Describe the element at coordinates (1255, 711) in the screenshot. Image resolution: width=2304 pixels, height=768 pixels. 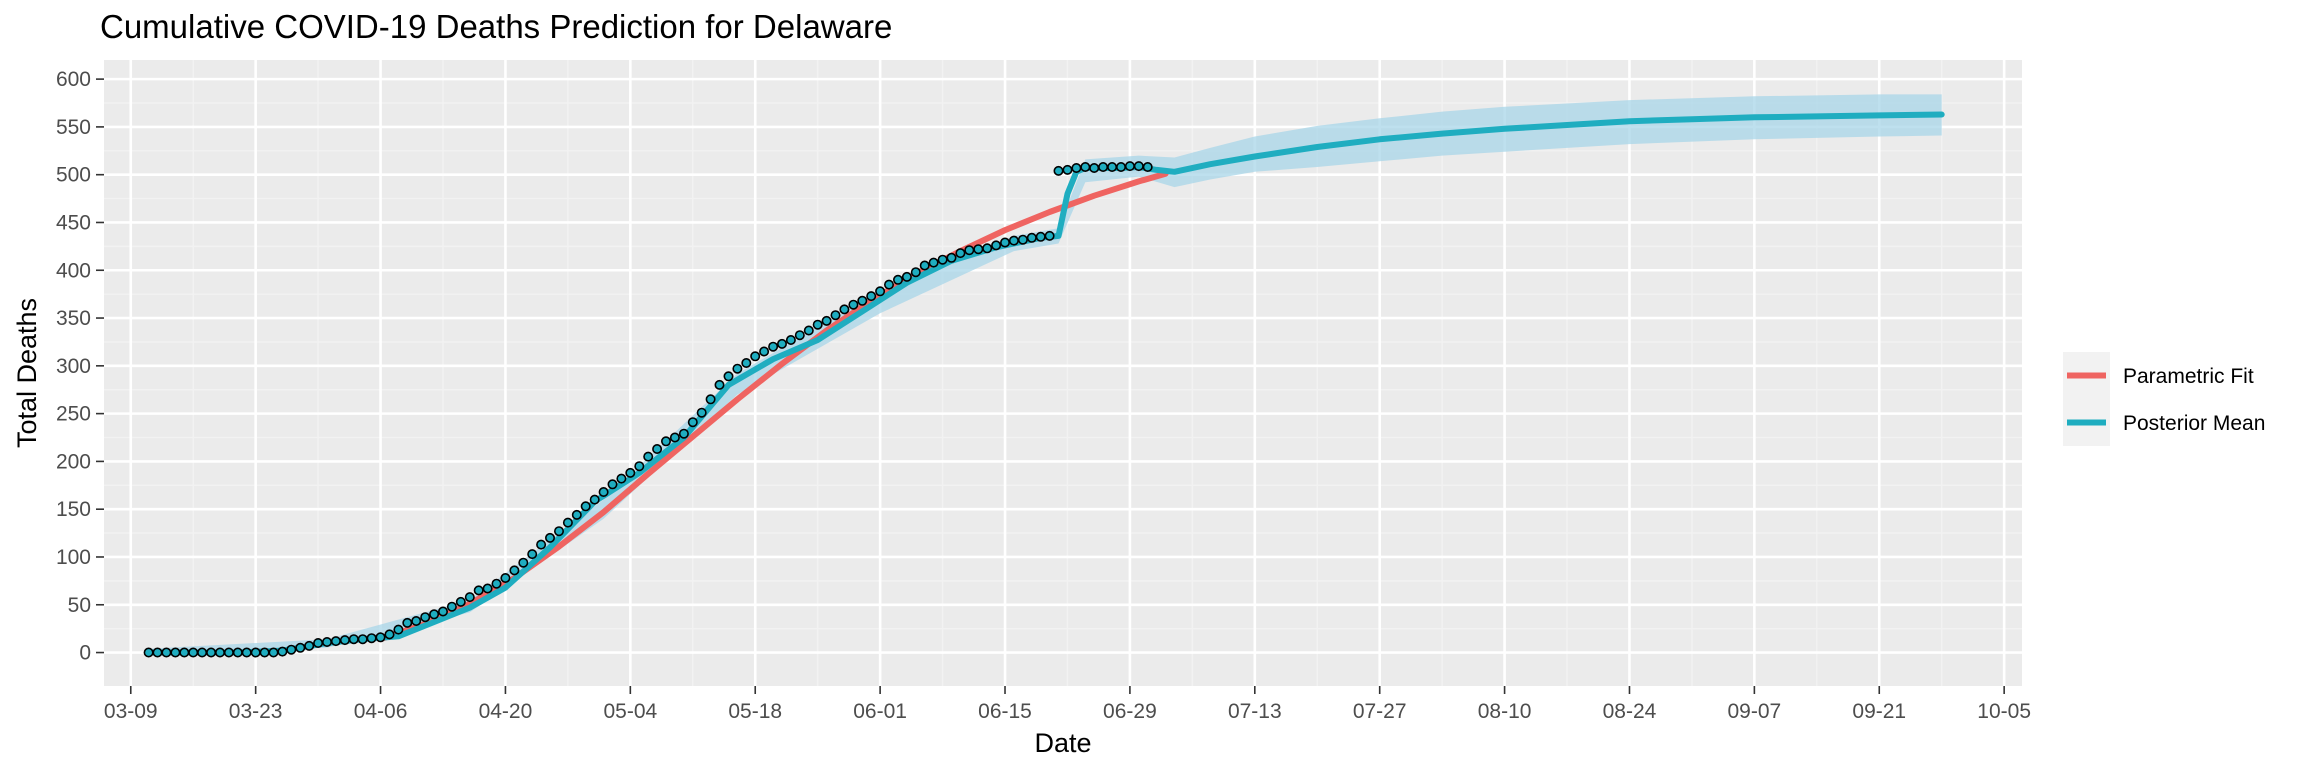
I see `x-tick-label: 07-13` at that location.